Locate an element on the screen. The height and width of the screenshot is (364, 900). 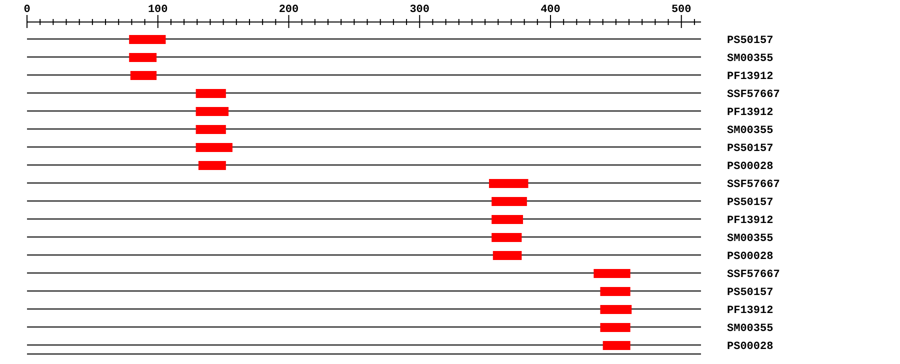
x-tick-label: 500 is located at coordinates (681, 10).